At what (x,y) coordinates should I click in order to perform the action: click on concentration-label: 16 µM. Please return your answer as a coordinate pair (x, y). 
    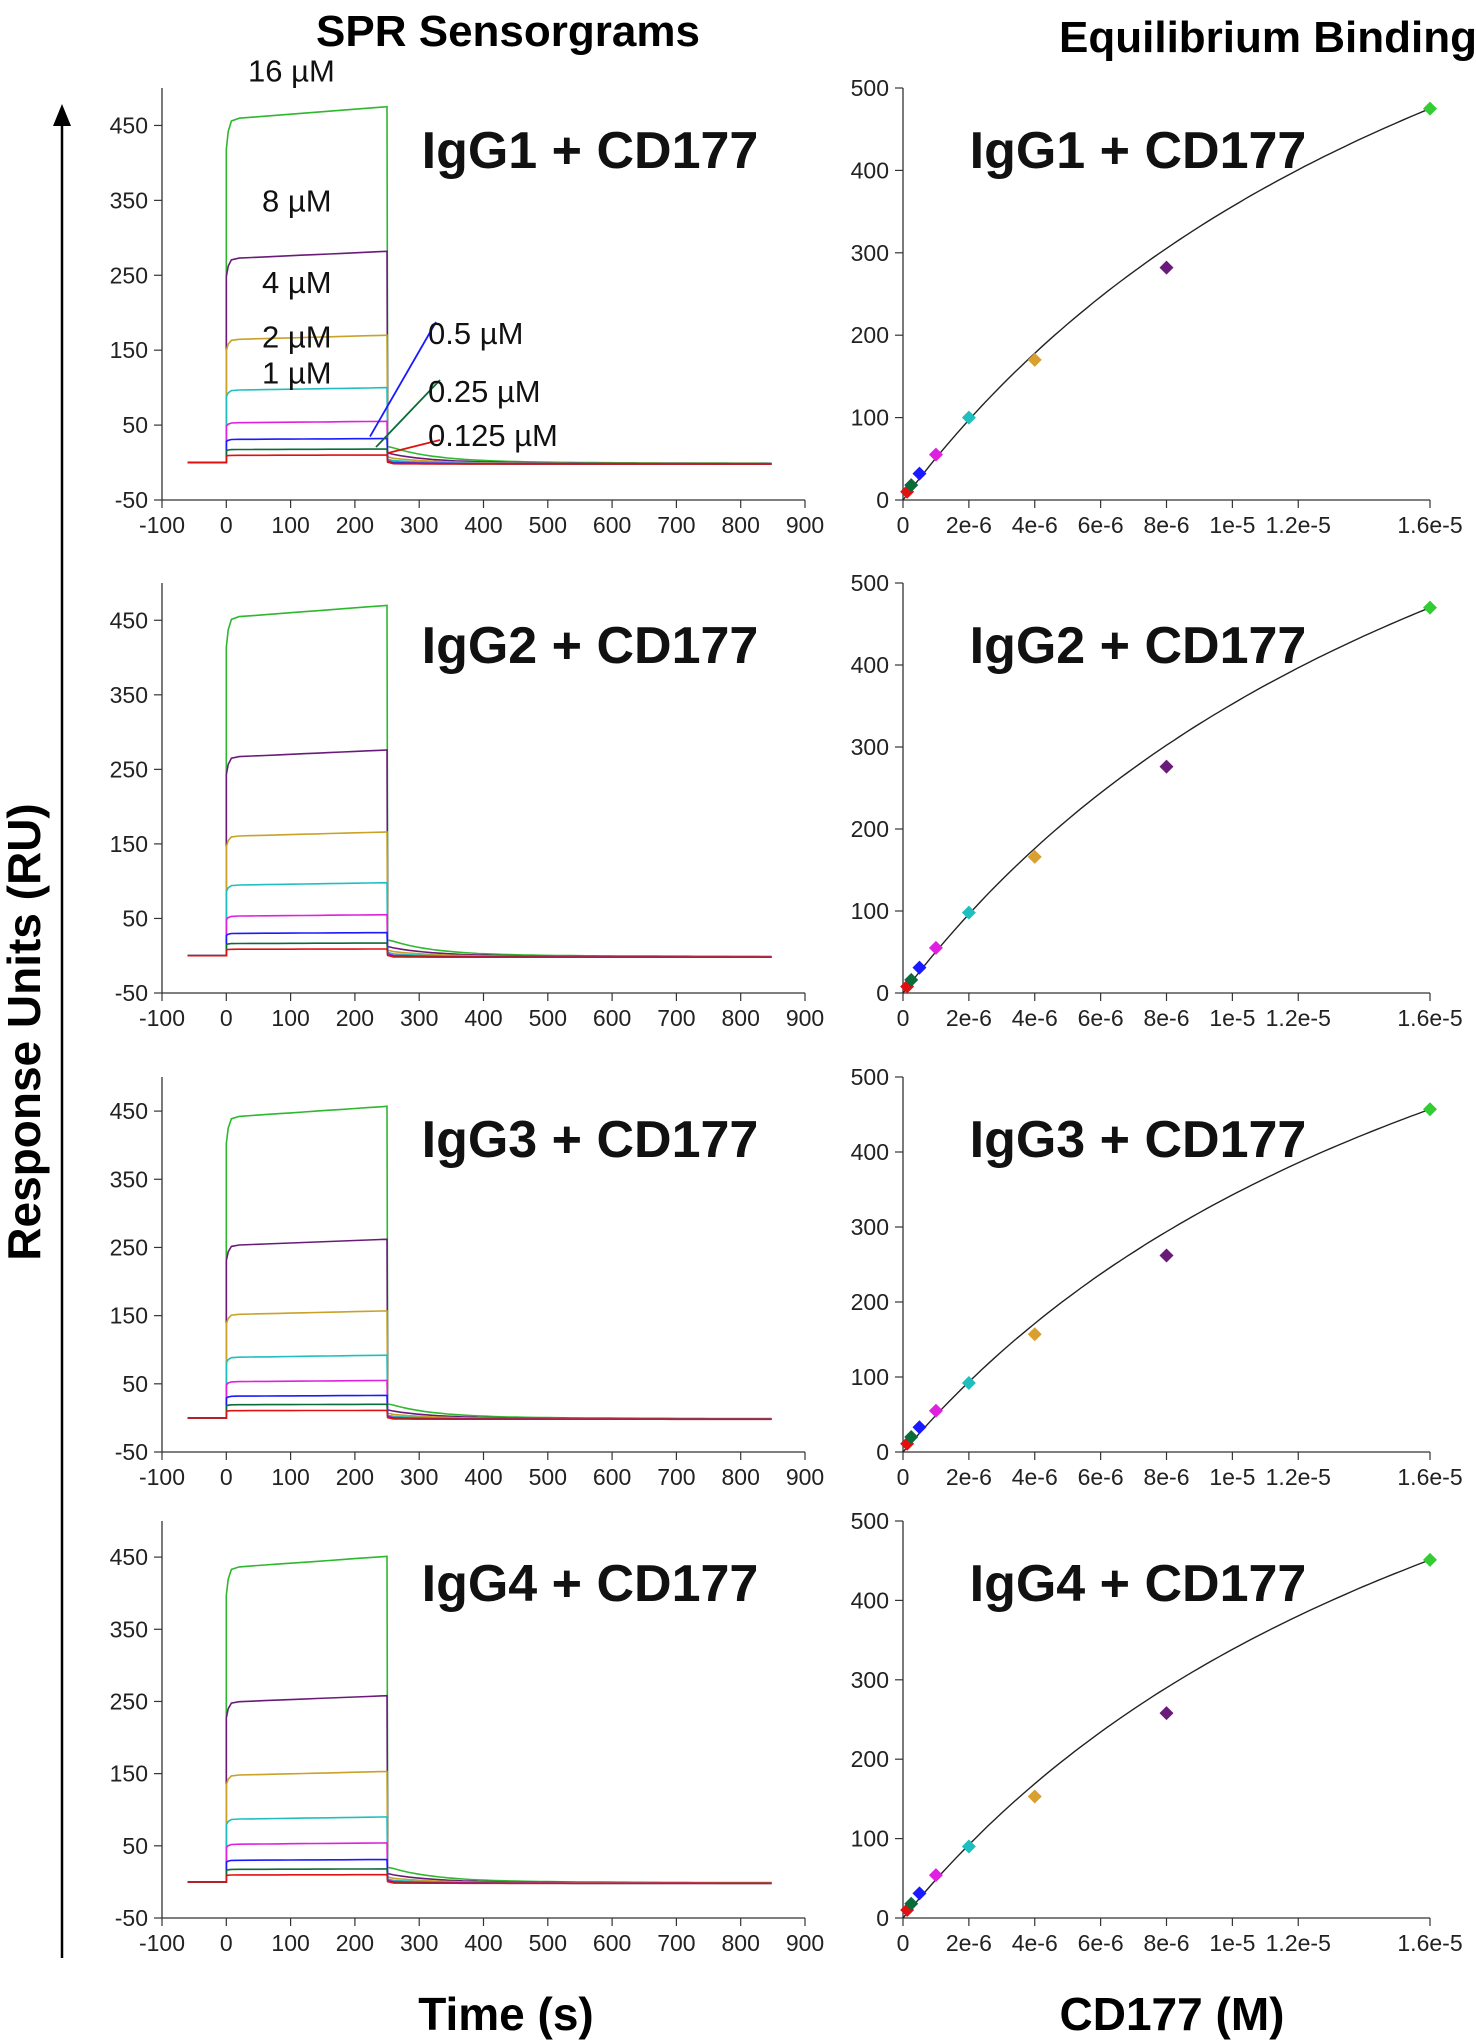
    Looking at the image, I should click on (291, 71).